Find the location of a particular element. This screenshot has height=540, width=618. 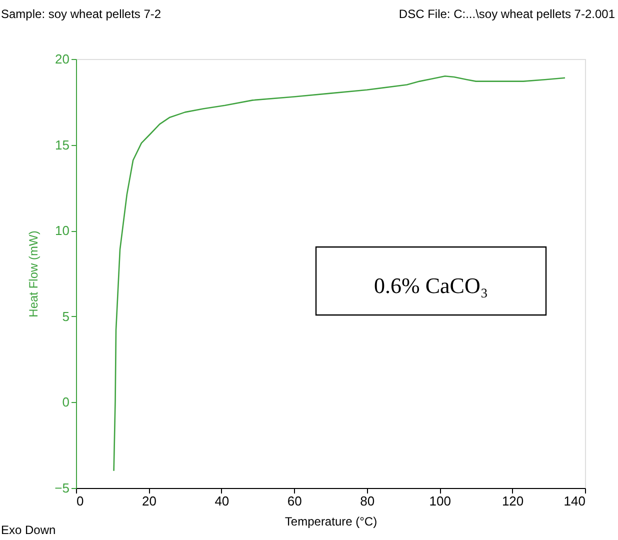

x-tick-label: 60 is located at coordinates (294, 501).